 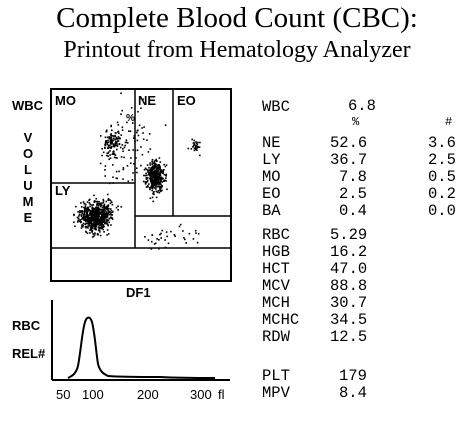 I want to click on wbc-value: 6.8, so click(x=362, y=106).